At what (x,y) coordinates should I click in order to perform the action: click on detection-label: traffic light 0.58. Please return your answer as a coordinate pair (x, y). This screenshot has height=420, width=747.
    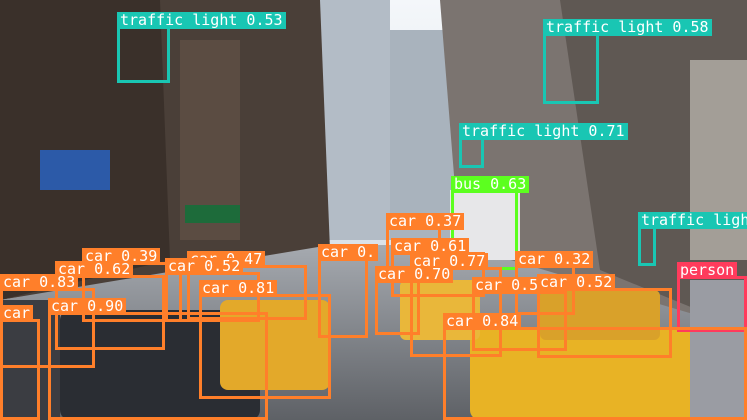
    Looking at the image, I should click on (627, 27).